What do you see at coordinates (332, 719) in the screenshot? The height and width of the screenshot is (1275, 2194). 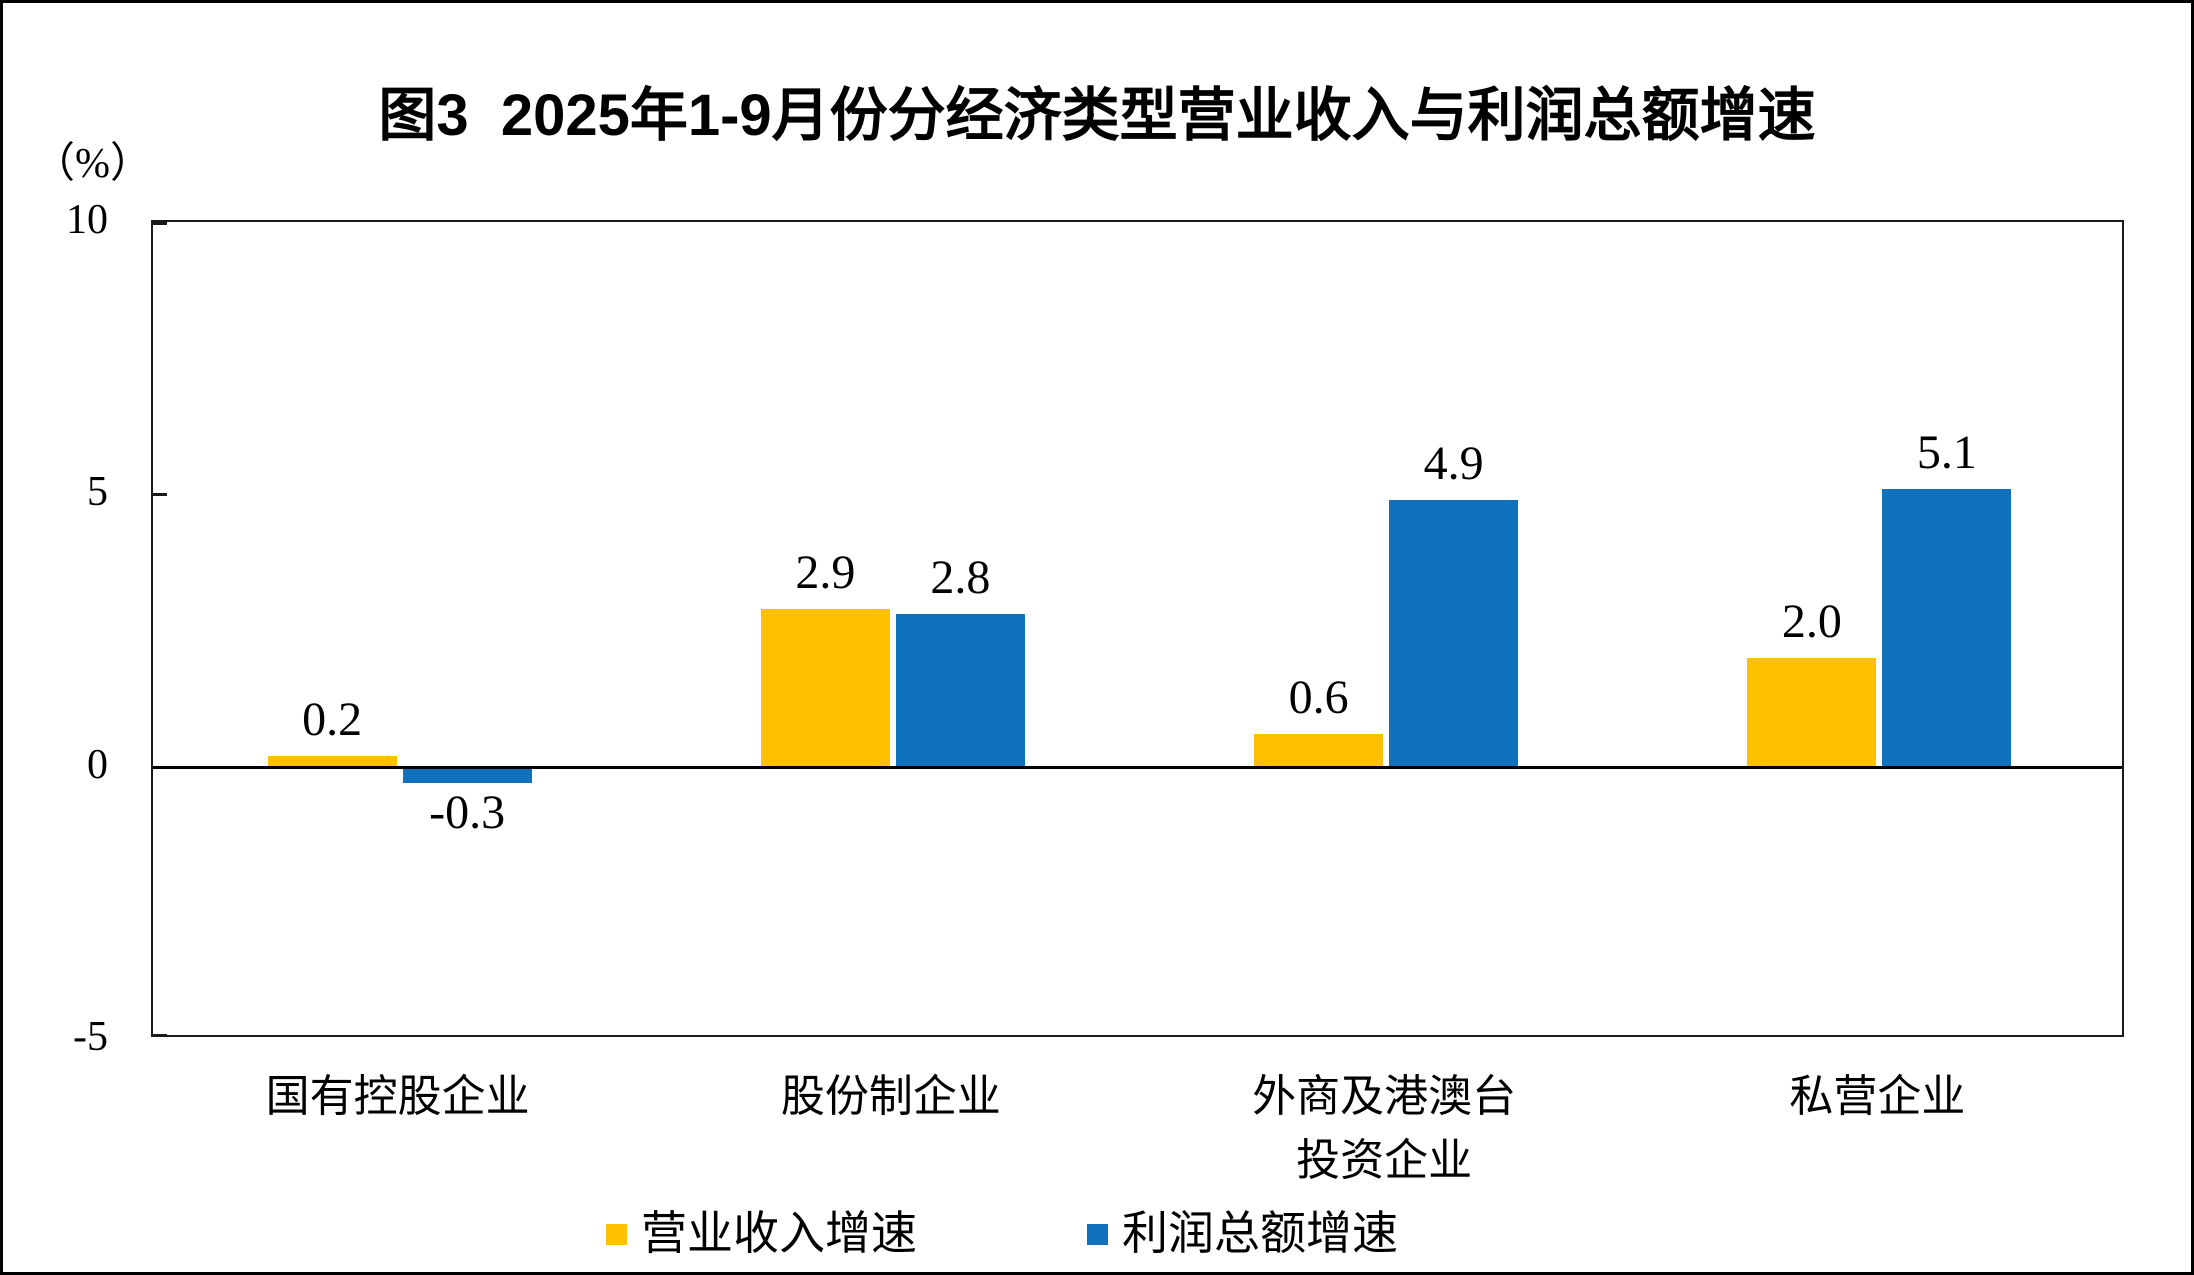 I see `bar-value-label-营业收入增速-国有控股企业: 0.2` at bounding box center [332, 719].